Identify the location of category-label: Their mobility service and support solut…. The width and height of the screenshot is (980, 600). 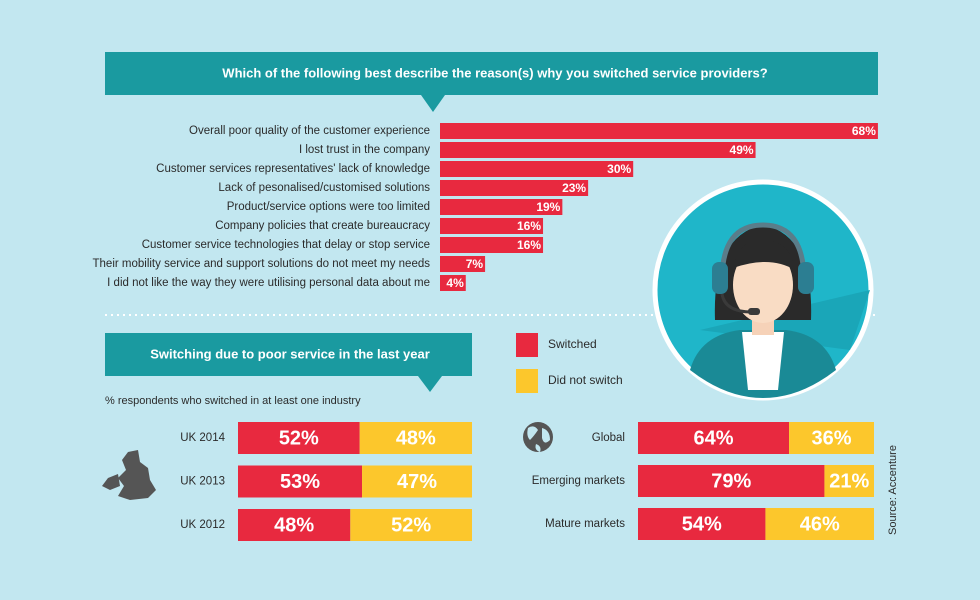
(262, 264).